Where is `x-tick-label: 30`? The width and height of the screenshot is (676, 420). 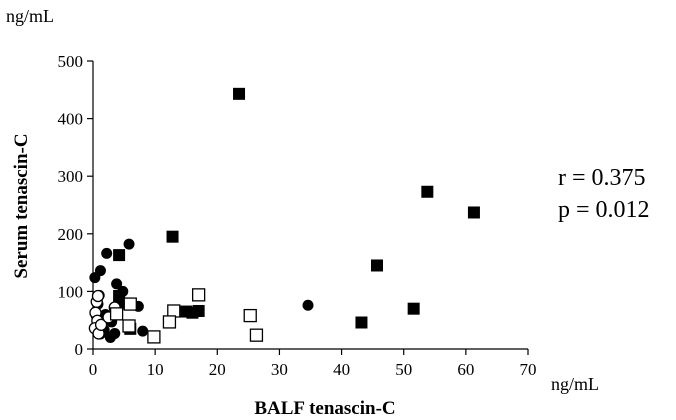 x-tick-label: 30 is located at coordinates (279, 369).